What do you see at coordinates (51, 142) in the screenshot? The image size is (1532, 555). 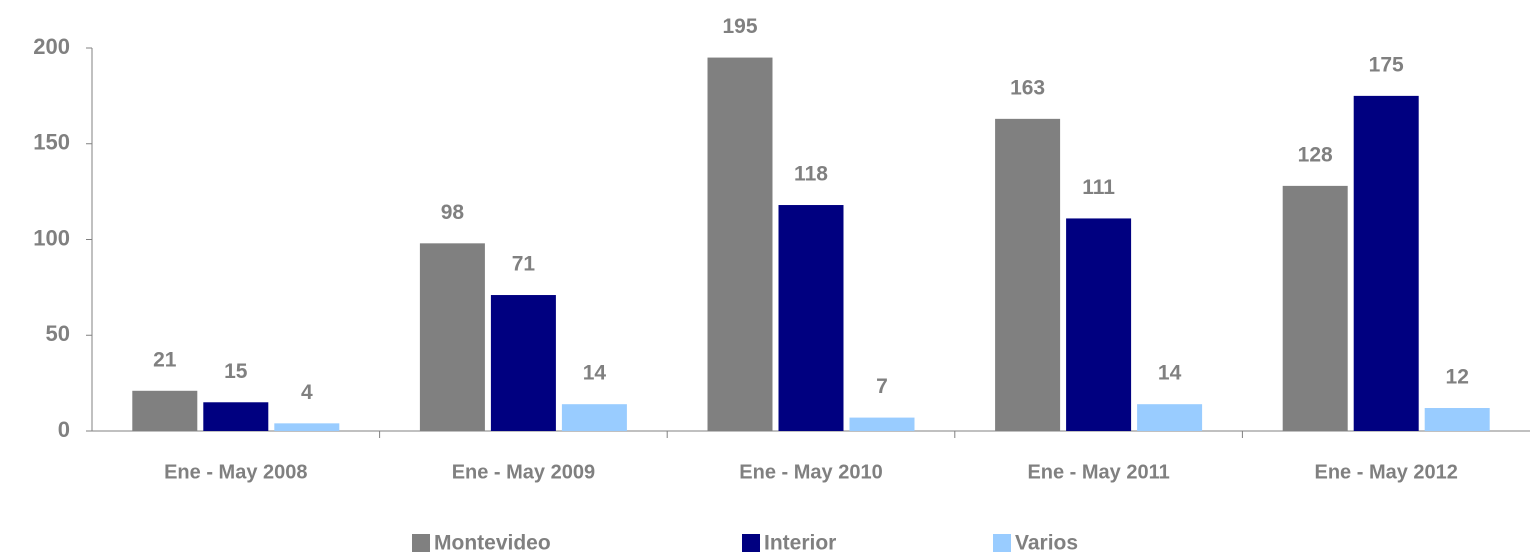 I see `y-tick-label: 150` at bounding box center [51, 142].